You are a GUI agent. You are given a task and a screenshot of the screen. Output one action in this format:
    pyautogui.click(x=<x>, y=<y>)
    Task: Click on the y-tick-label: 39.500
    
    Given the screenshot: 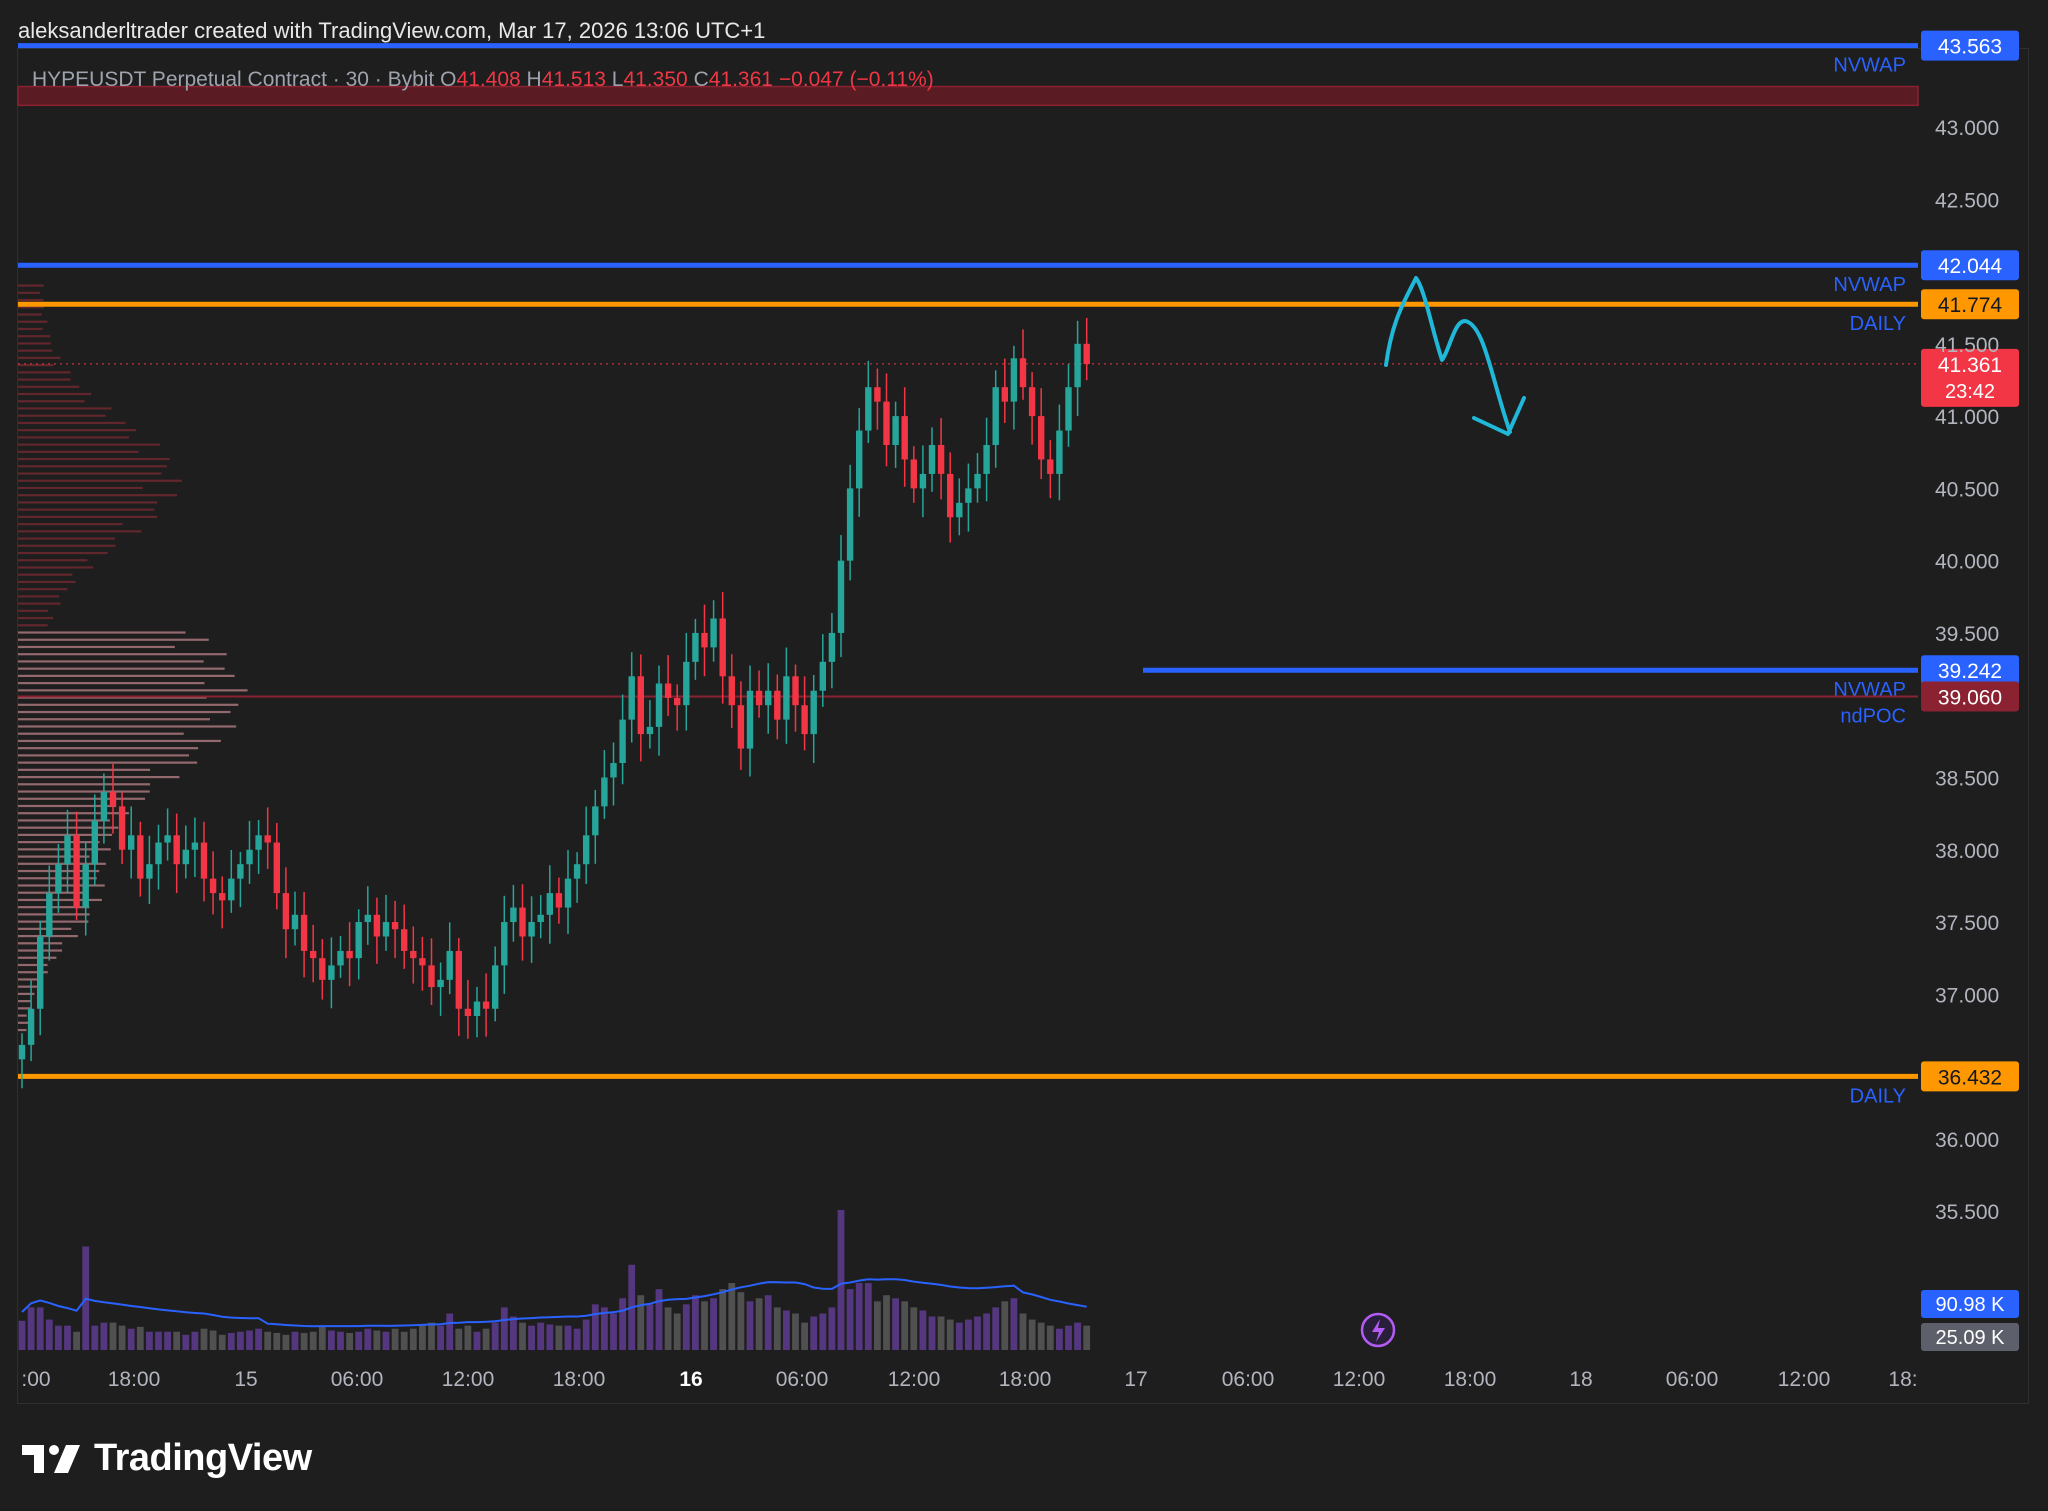 What is the action you would take?
    pyautogui.click(x=1967, y=634)
    